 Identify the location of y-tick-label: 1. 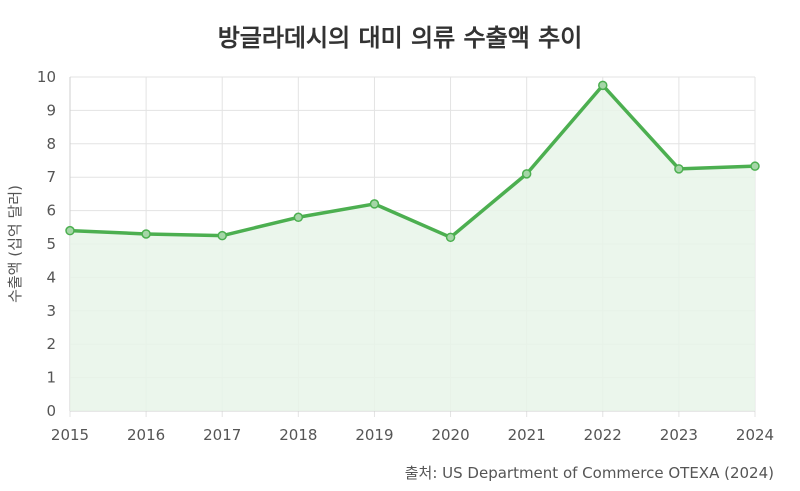
(51, 378).